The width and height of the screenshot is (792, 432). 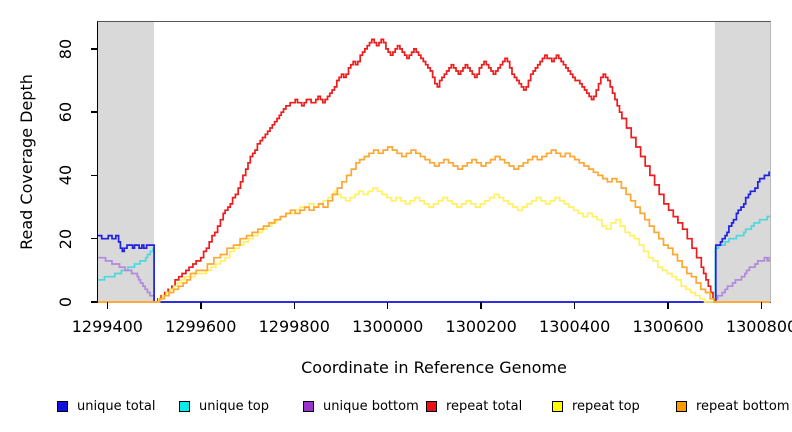 I want to click on x-tick-label: 1300400, so click(x=575, y=326).